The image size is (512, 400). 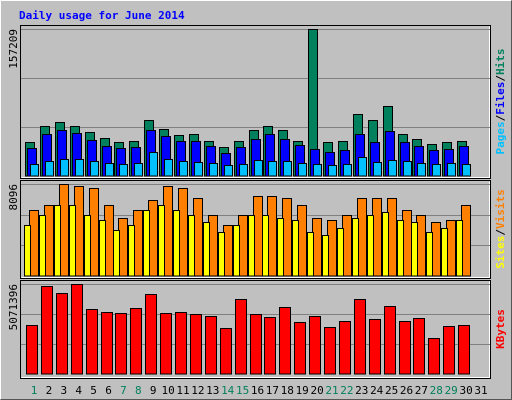 What do you see at coordinates (153, 390) in the screenshot?
I see `x-tick-label: 9` at bounding box center [153, 390].